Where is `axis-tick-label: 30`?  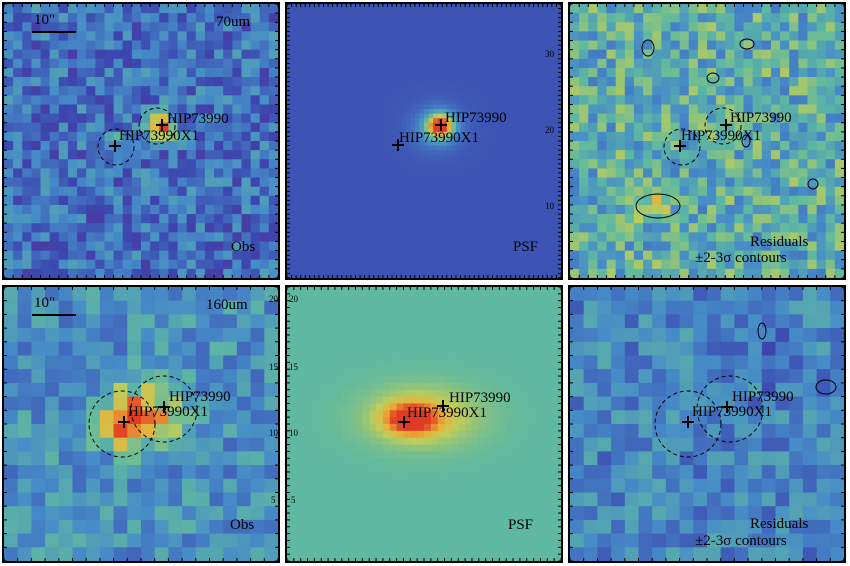 axis-tick-label: 30 is located at coordinates (549, 54).